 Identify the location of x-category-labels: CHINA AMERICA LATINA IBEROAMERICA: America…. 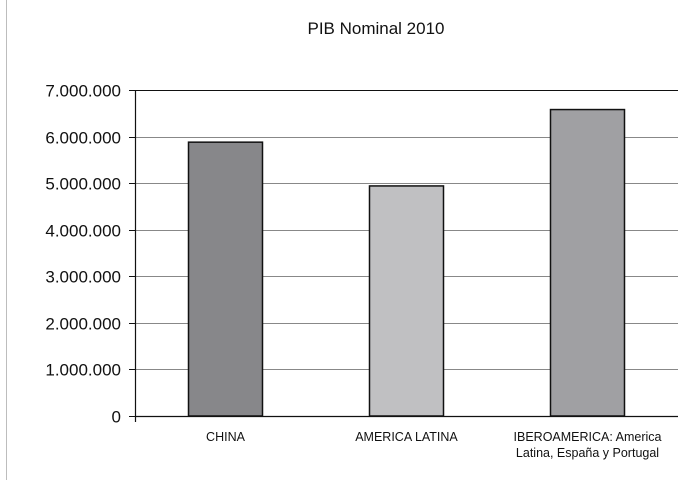
(433, 445).